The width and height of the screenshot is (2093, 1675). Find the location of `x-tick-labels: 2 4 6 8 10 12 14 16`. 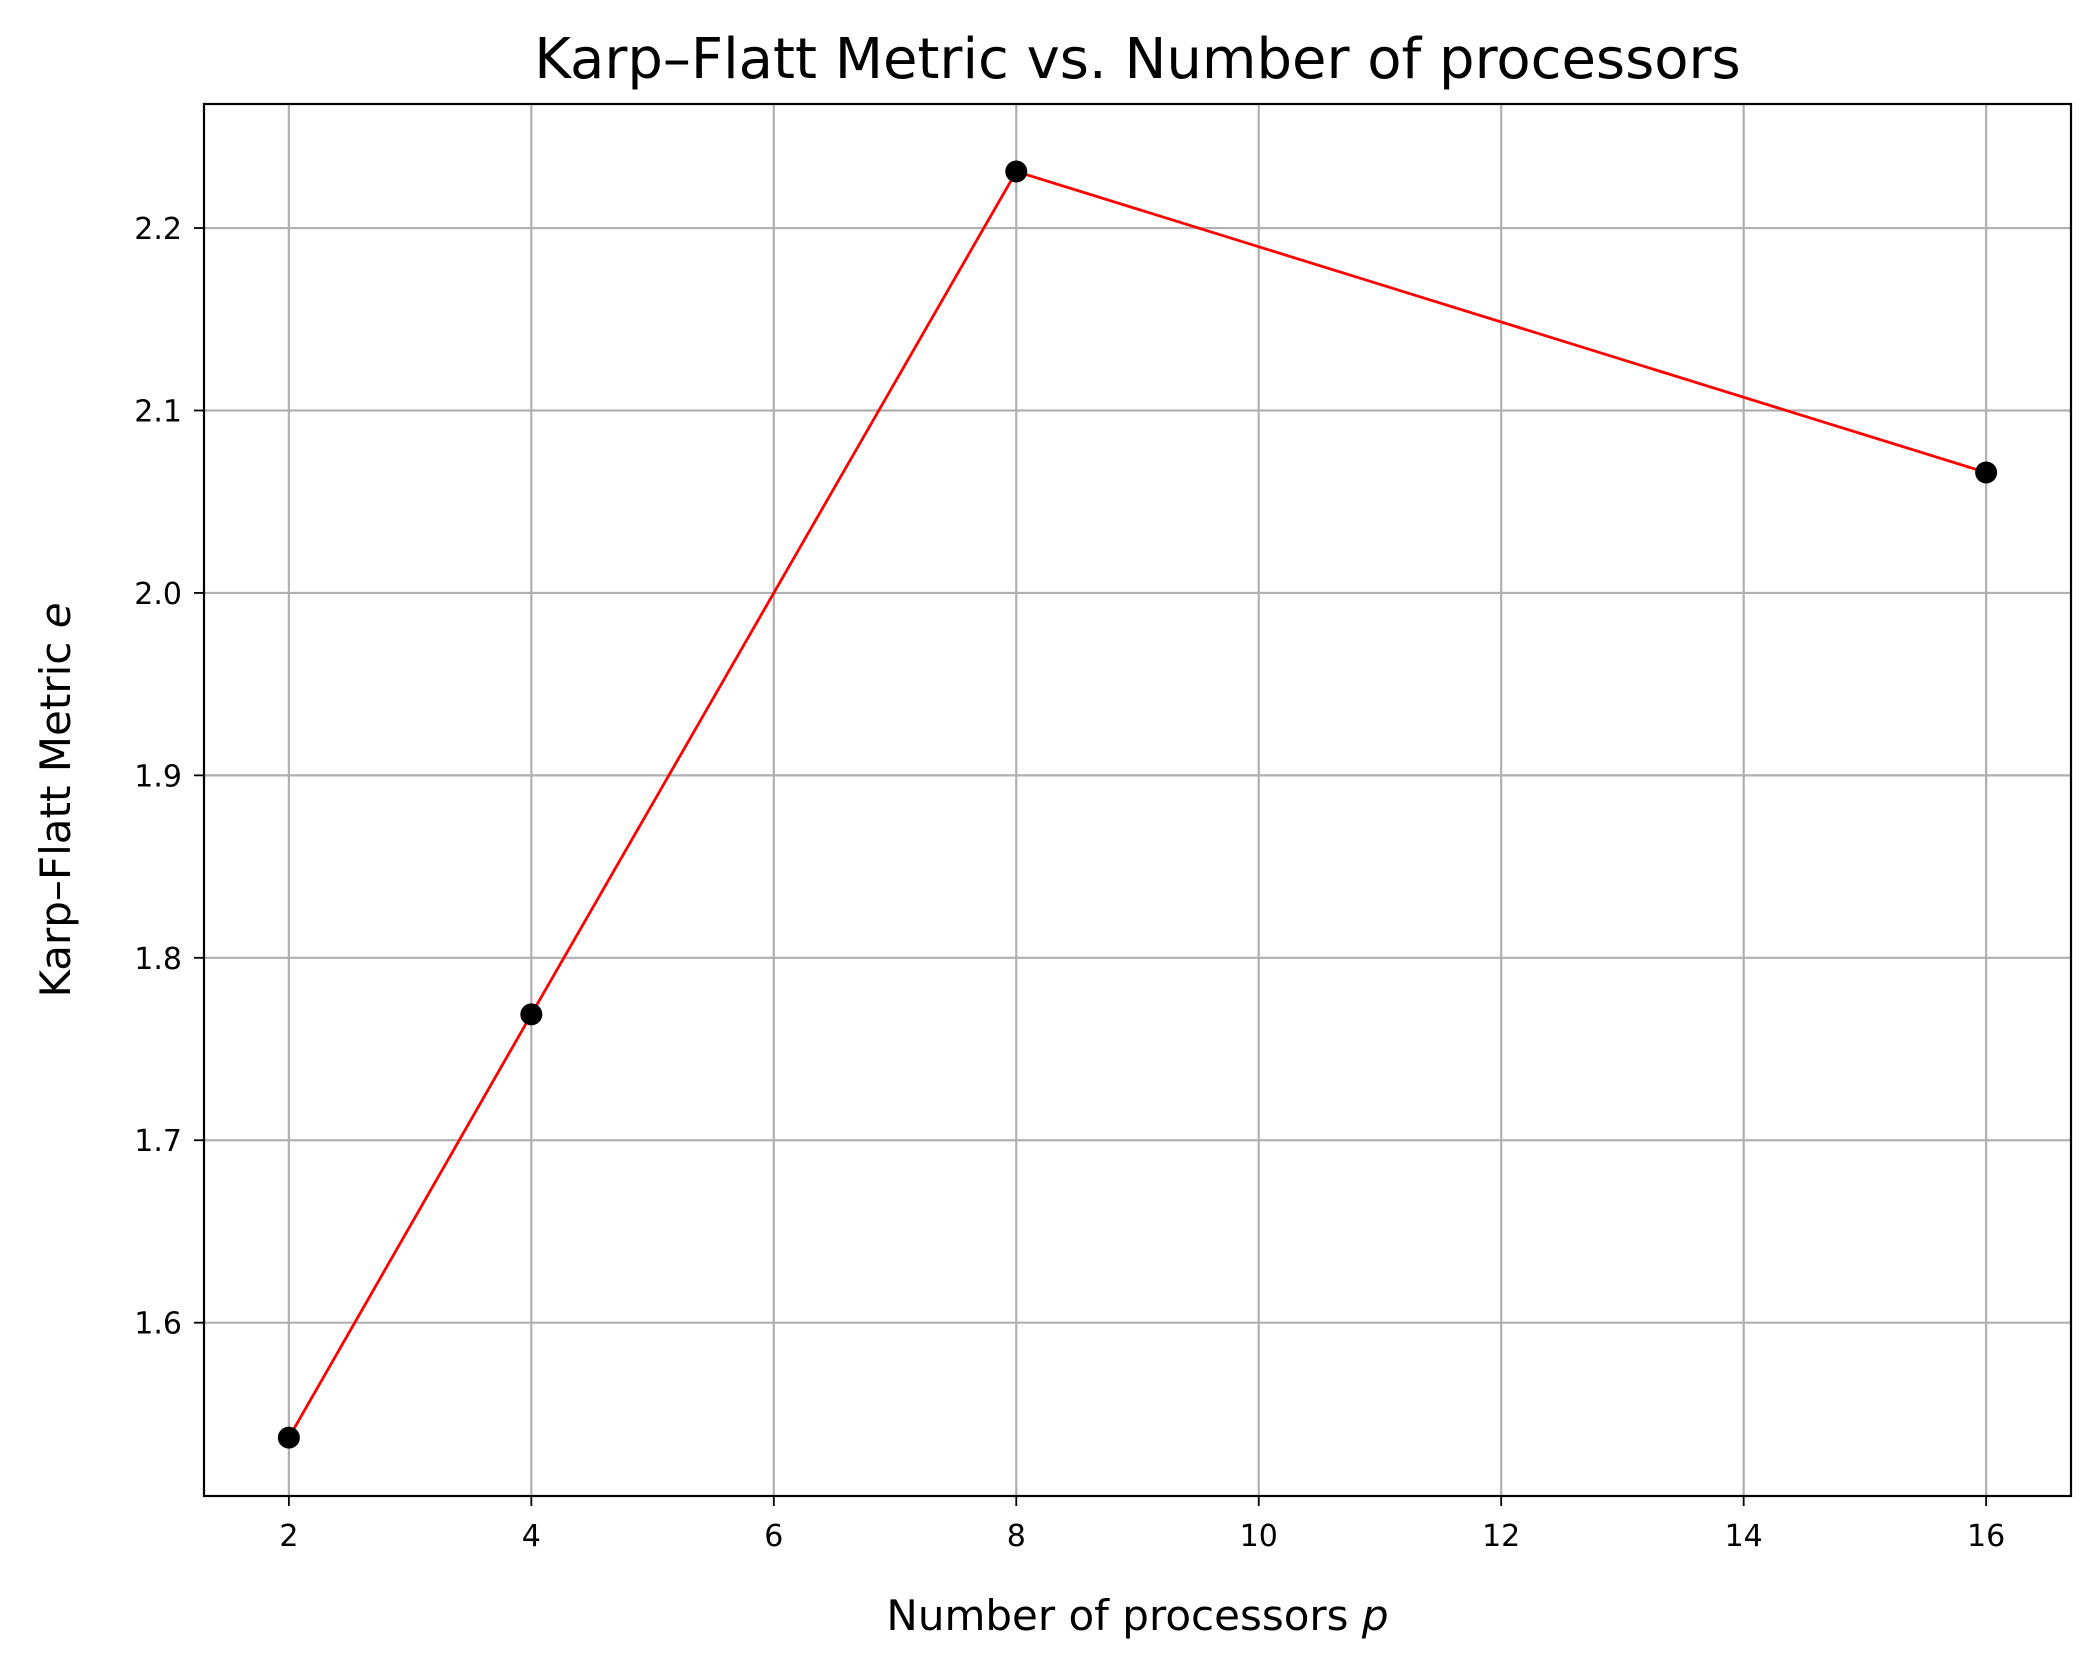

x-tick-labels: 2 4 6 8 10 12 14 16 is located at coordinates (1142, 1536).